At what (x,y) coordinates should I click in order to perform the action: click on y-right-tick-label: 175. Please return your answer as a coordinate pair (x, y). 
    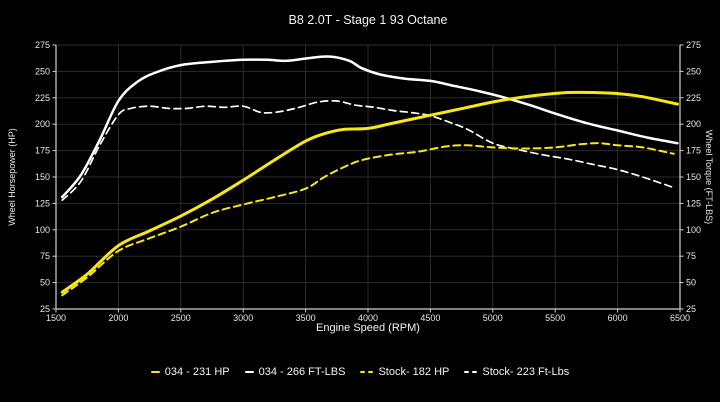
    Looking at the image, I should click on (693, 151).